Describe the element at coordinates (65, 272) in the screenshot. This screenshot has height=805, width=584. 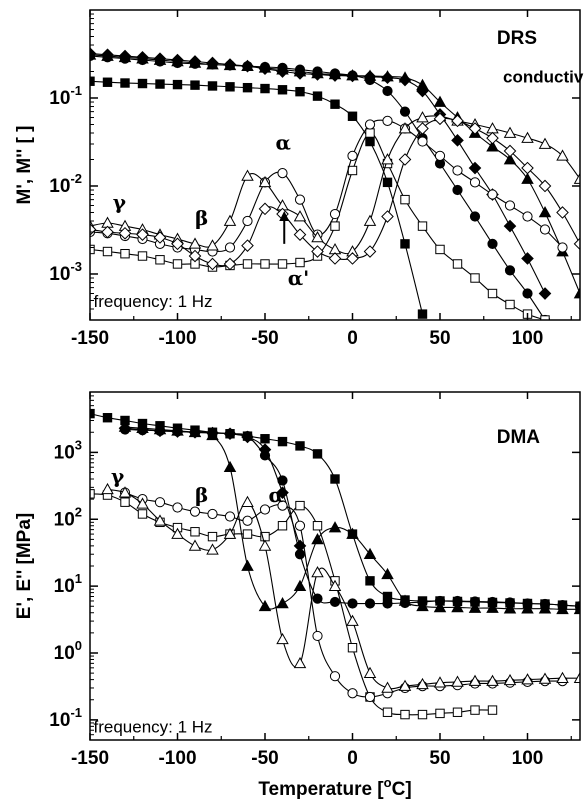
I see `drs-y-tick-label: 10⁻³` at that location.